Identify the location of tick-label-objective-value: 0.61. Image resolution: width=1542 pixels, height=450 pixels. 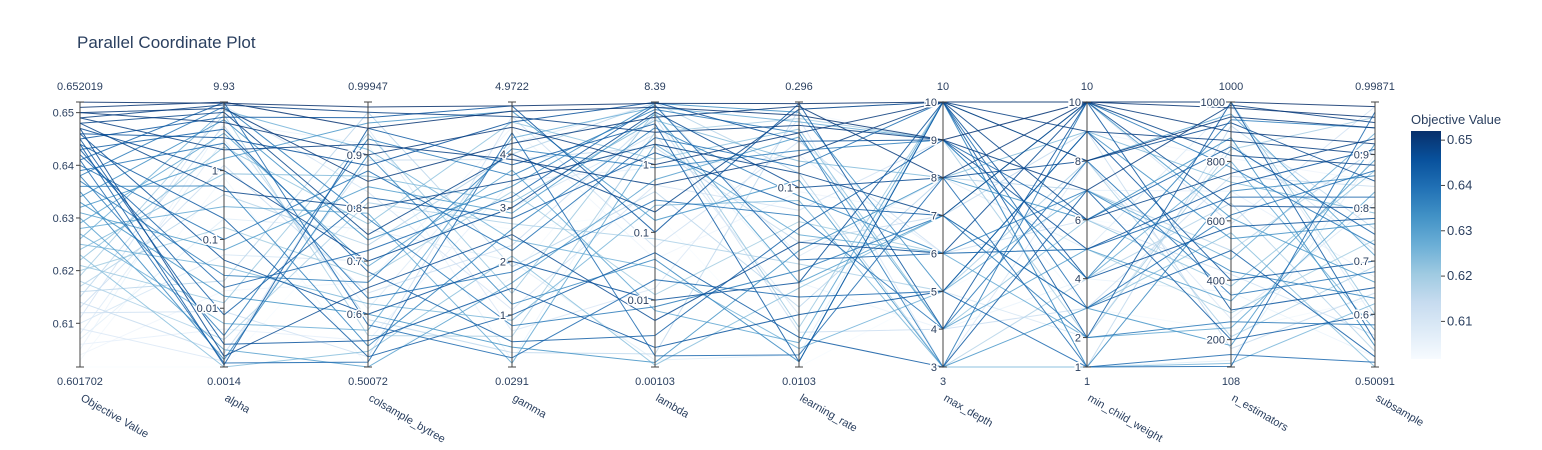
(63, 324).